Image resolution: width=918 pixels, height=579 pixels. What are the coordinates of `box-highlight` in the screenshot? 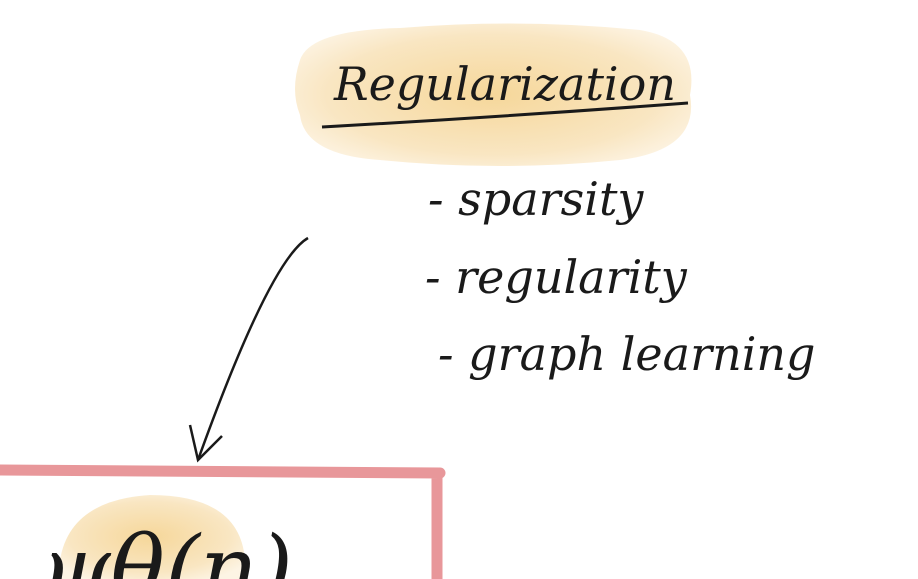 It's located at (150, 537).